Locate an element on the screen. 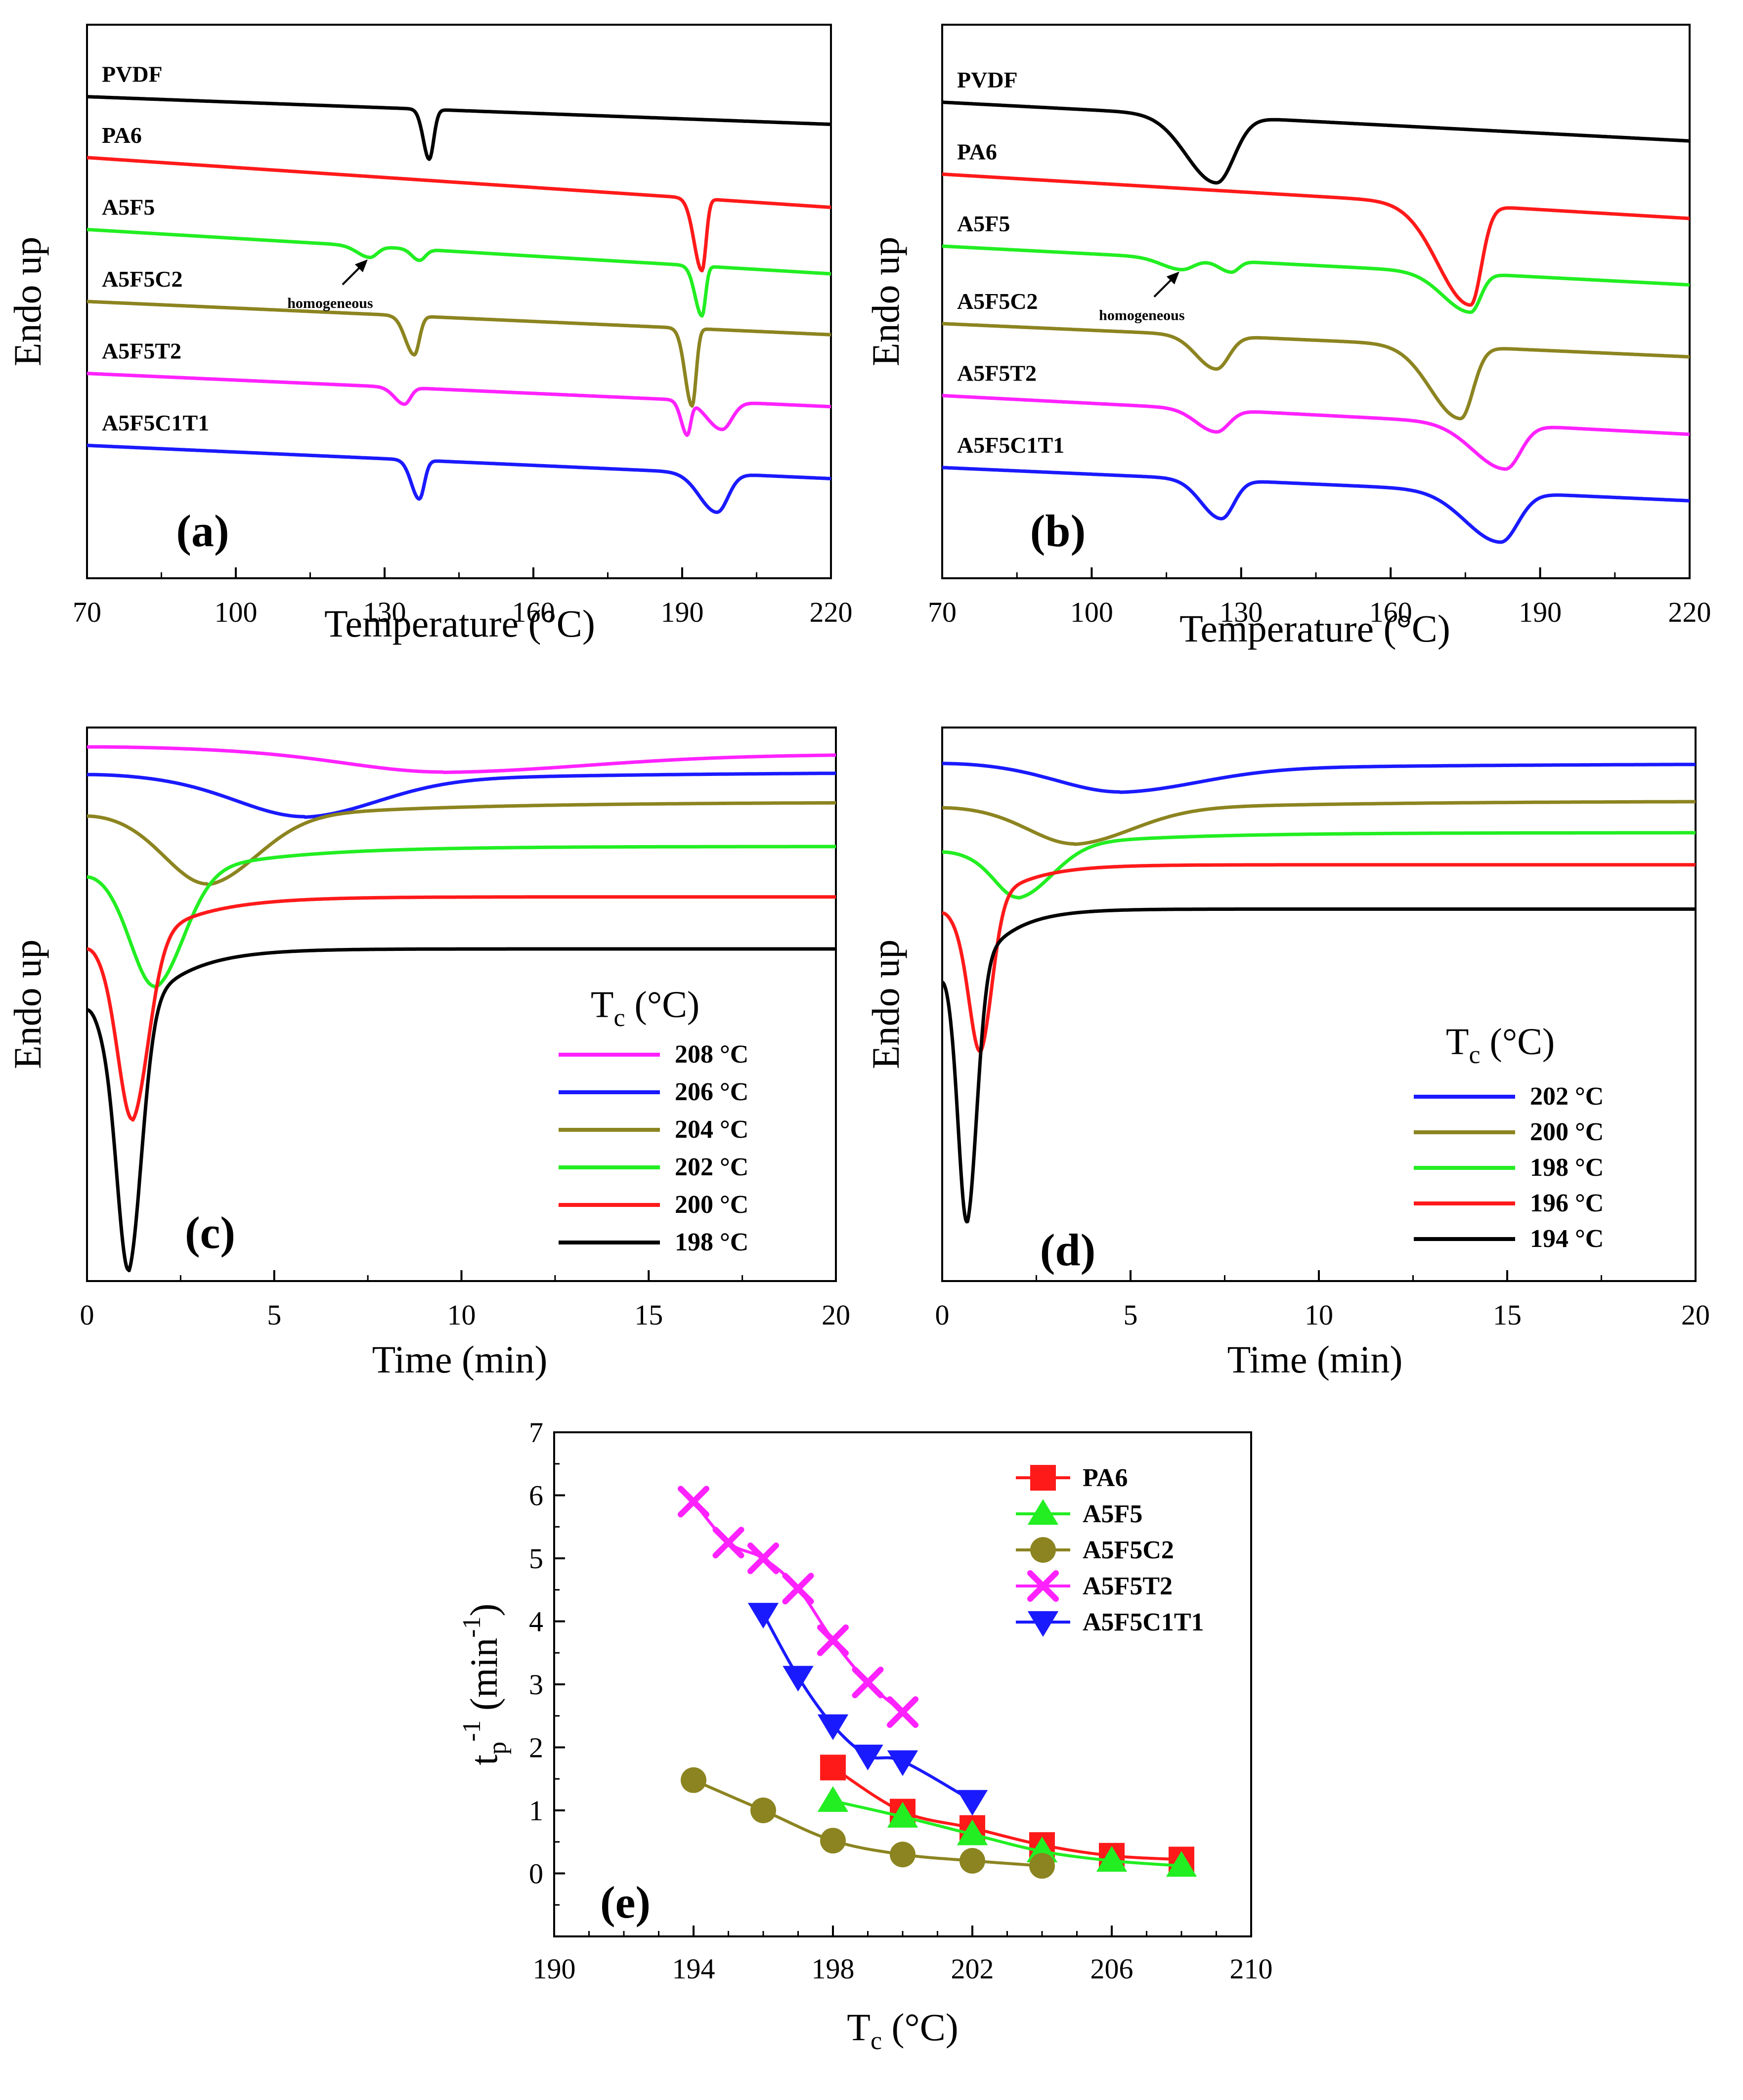 Image resolution: width=1743 pixels, height=2100 pixels. legend-marker-a5f5 is located at coordinates (1043, 1512).